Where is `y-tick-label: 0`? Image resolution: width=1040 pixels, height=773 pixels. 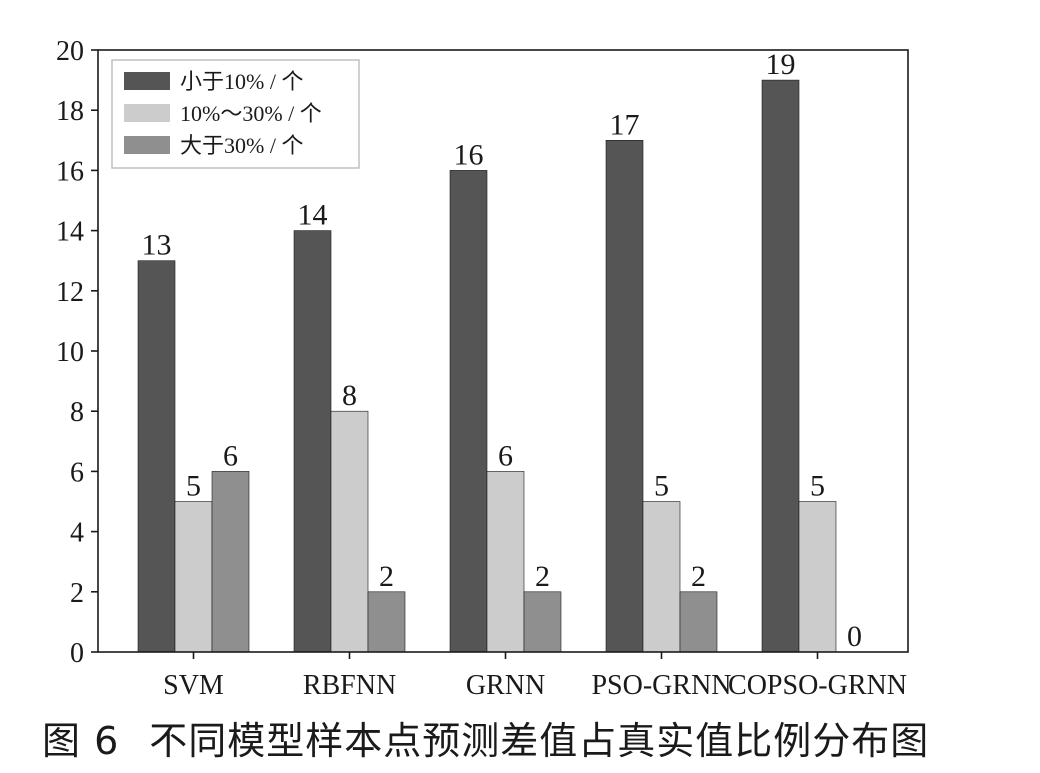 y-tick-label: 0 is located at coordinates (77, 653).